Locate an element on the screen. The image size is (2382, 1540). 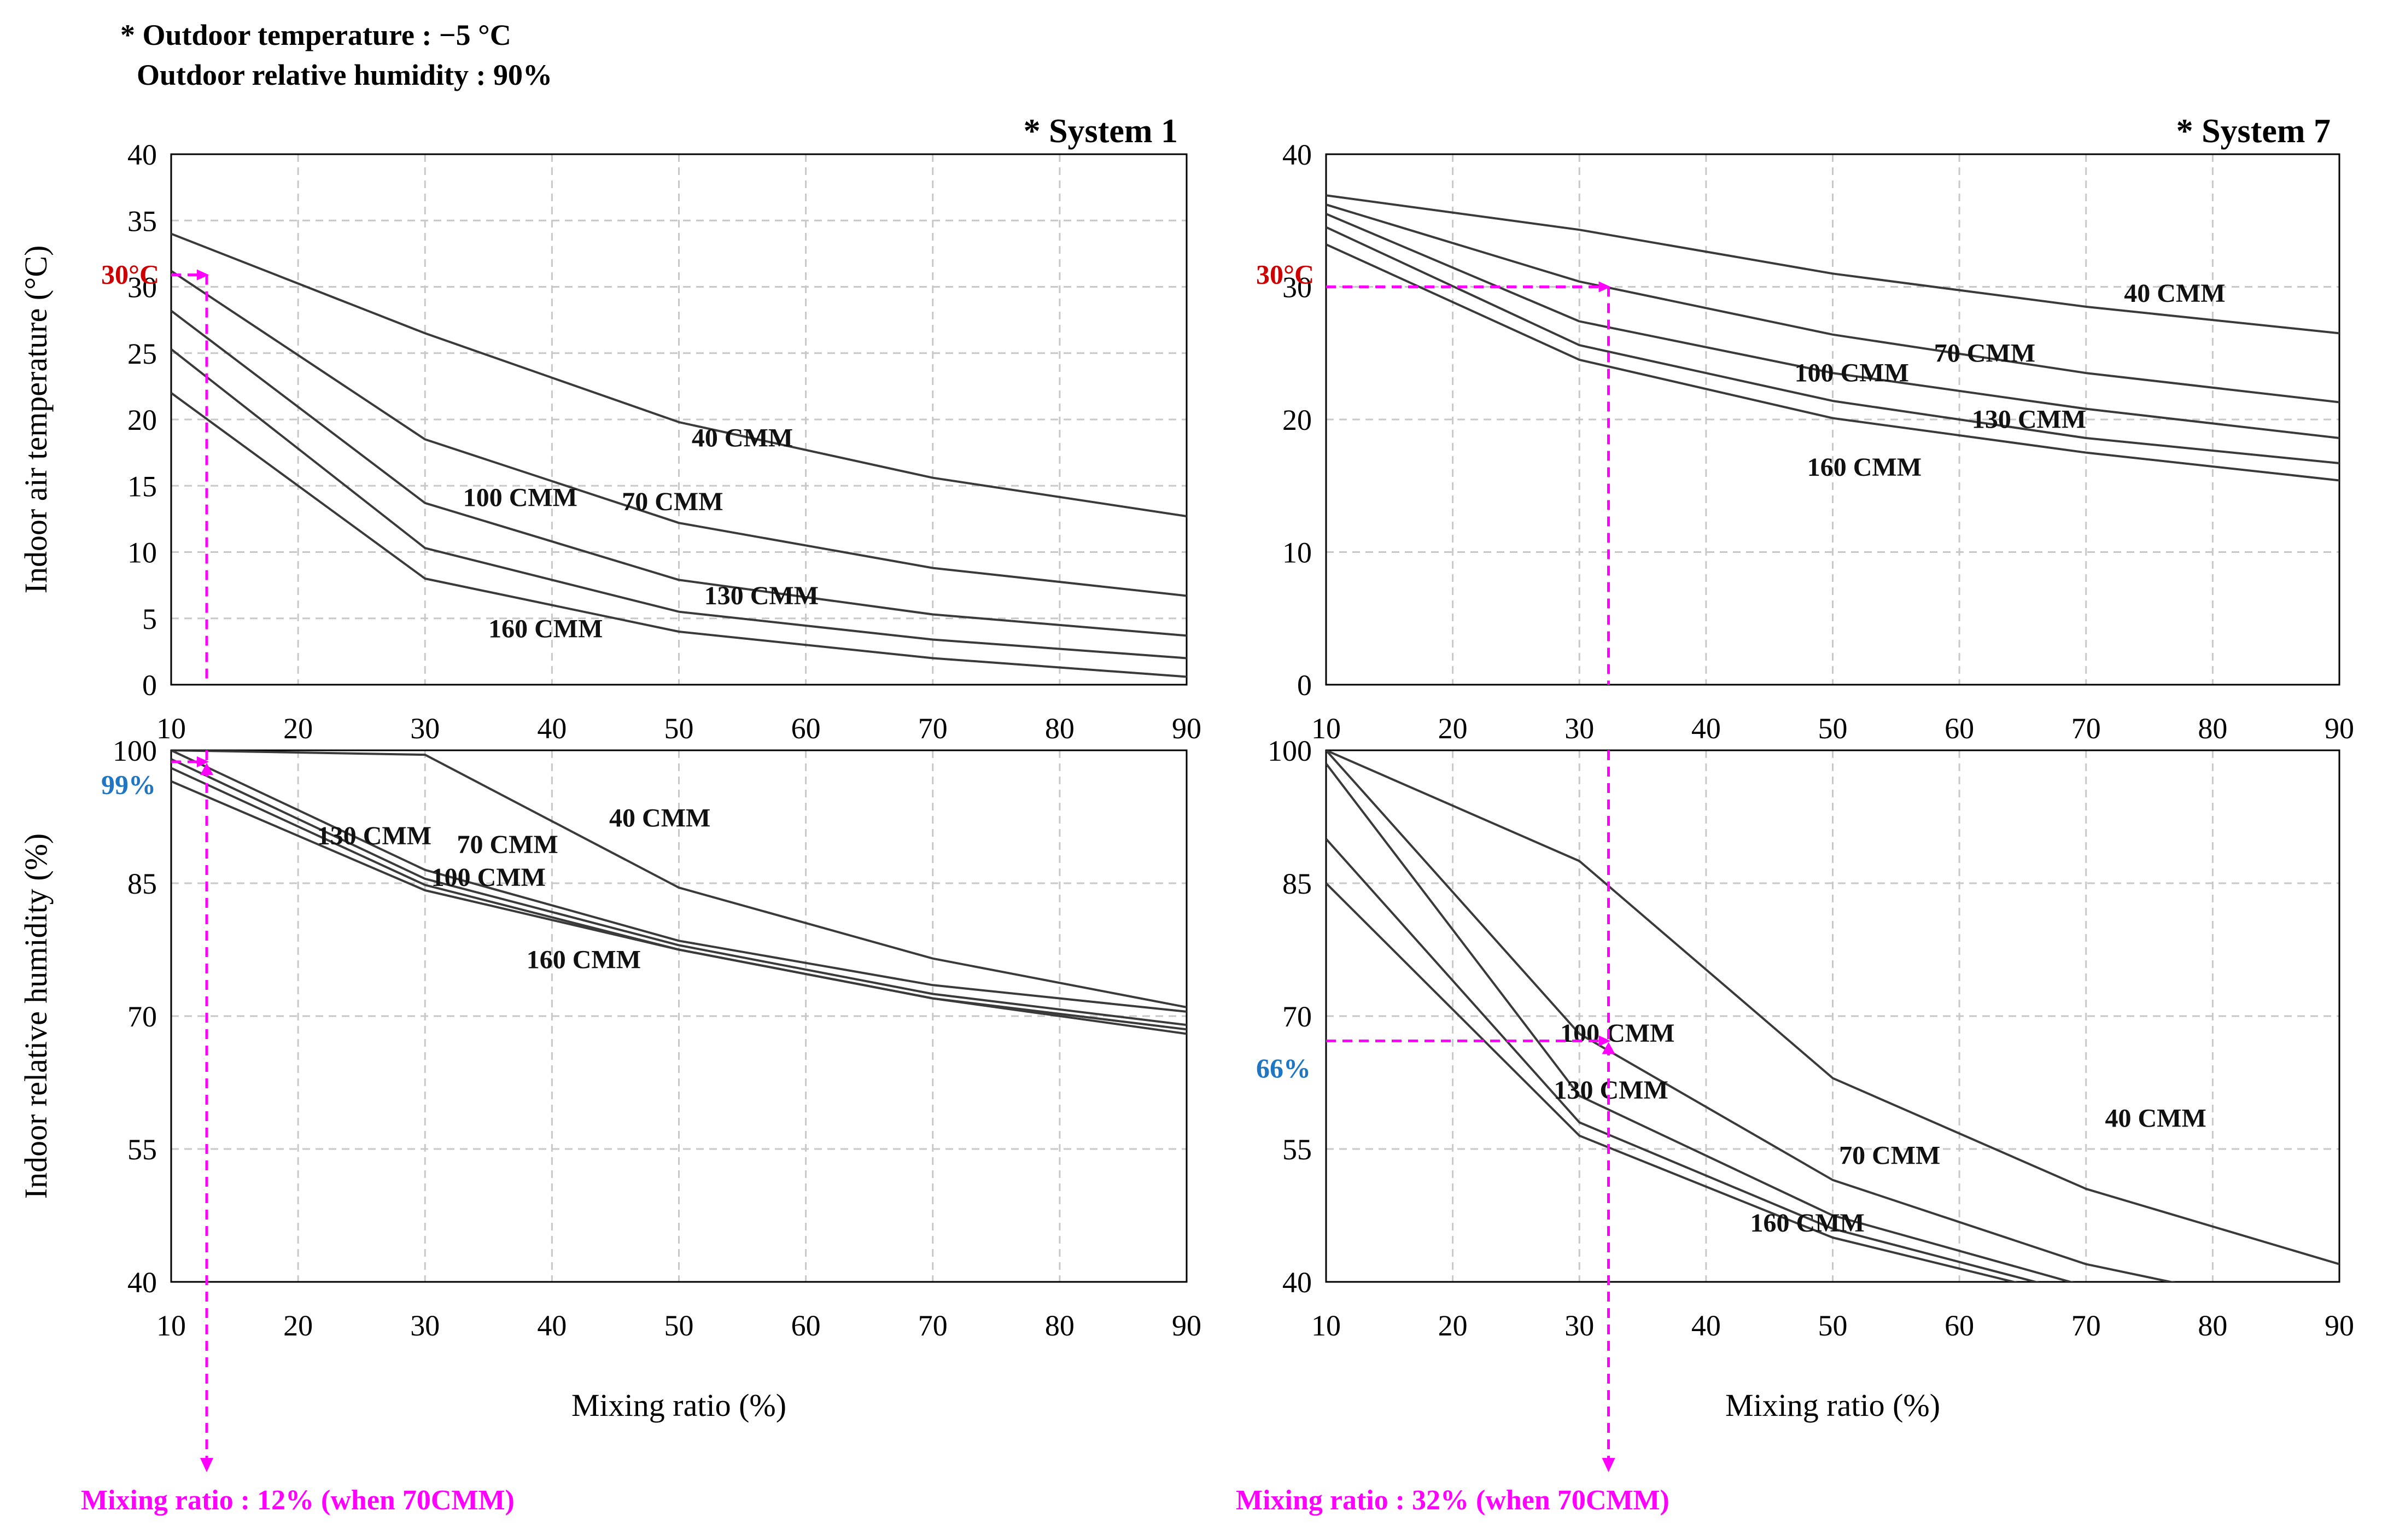
y-tick-label: 5 is located at coordinates (149, 619).